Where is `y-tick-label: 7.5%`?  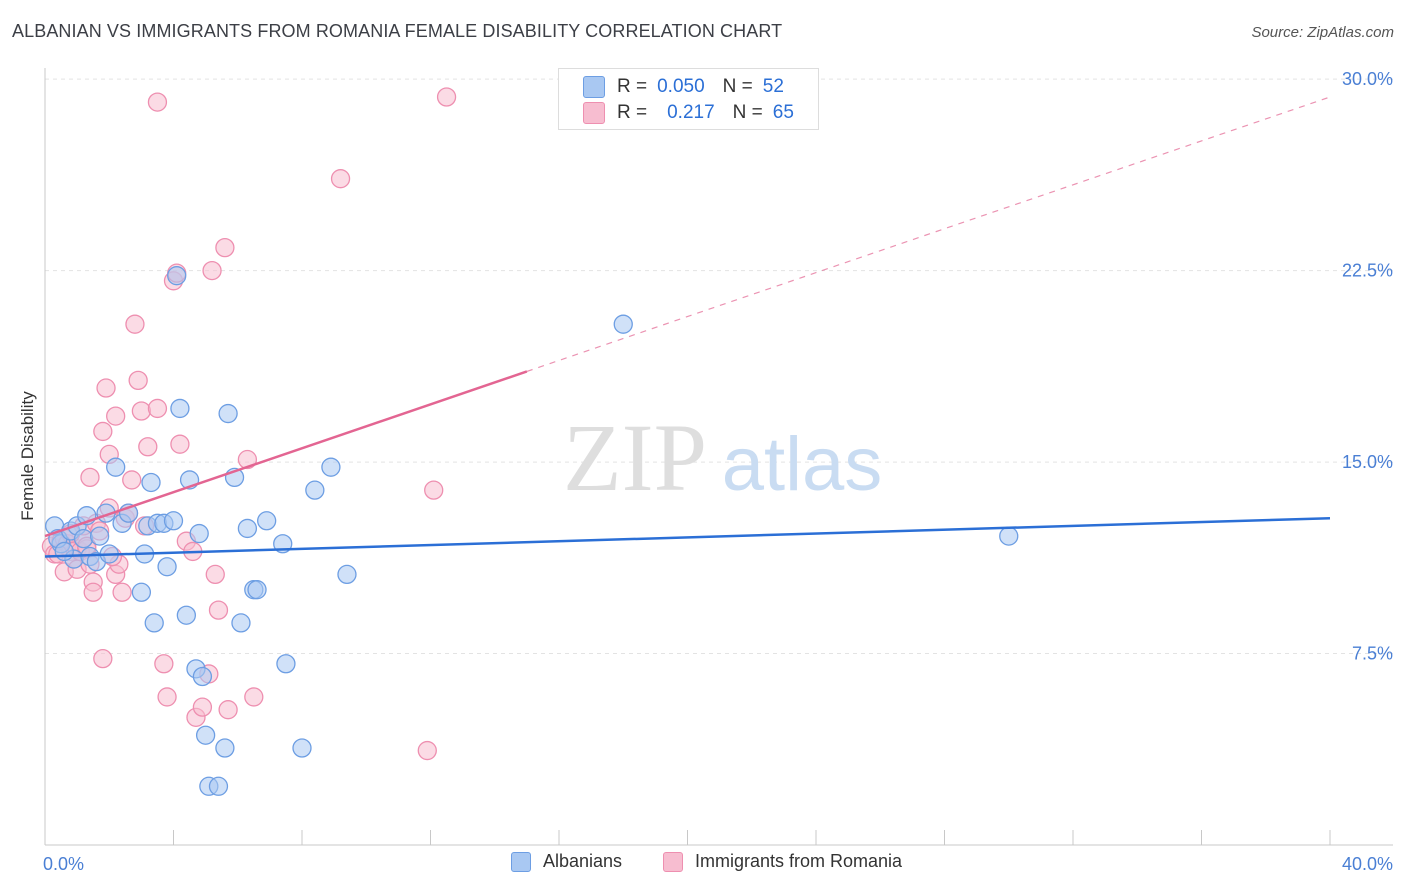 y-tick-label: 7.5% is located at coordinates (1372, 654).